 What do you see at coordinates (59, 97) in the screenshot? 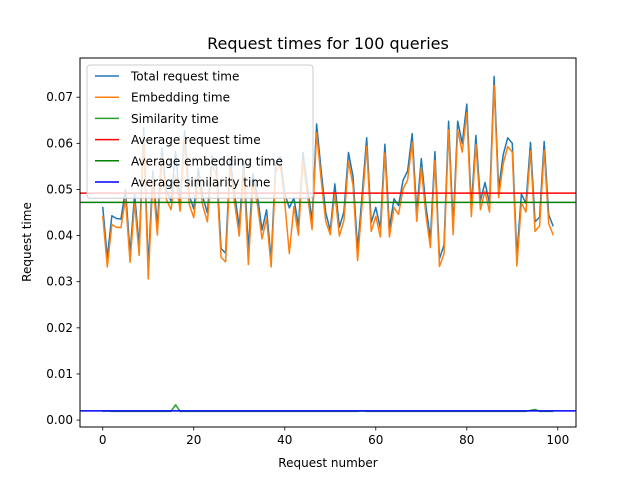
I see `y-tick-label: 0.07` at bounding box center [59, 97].